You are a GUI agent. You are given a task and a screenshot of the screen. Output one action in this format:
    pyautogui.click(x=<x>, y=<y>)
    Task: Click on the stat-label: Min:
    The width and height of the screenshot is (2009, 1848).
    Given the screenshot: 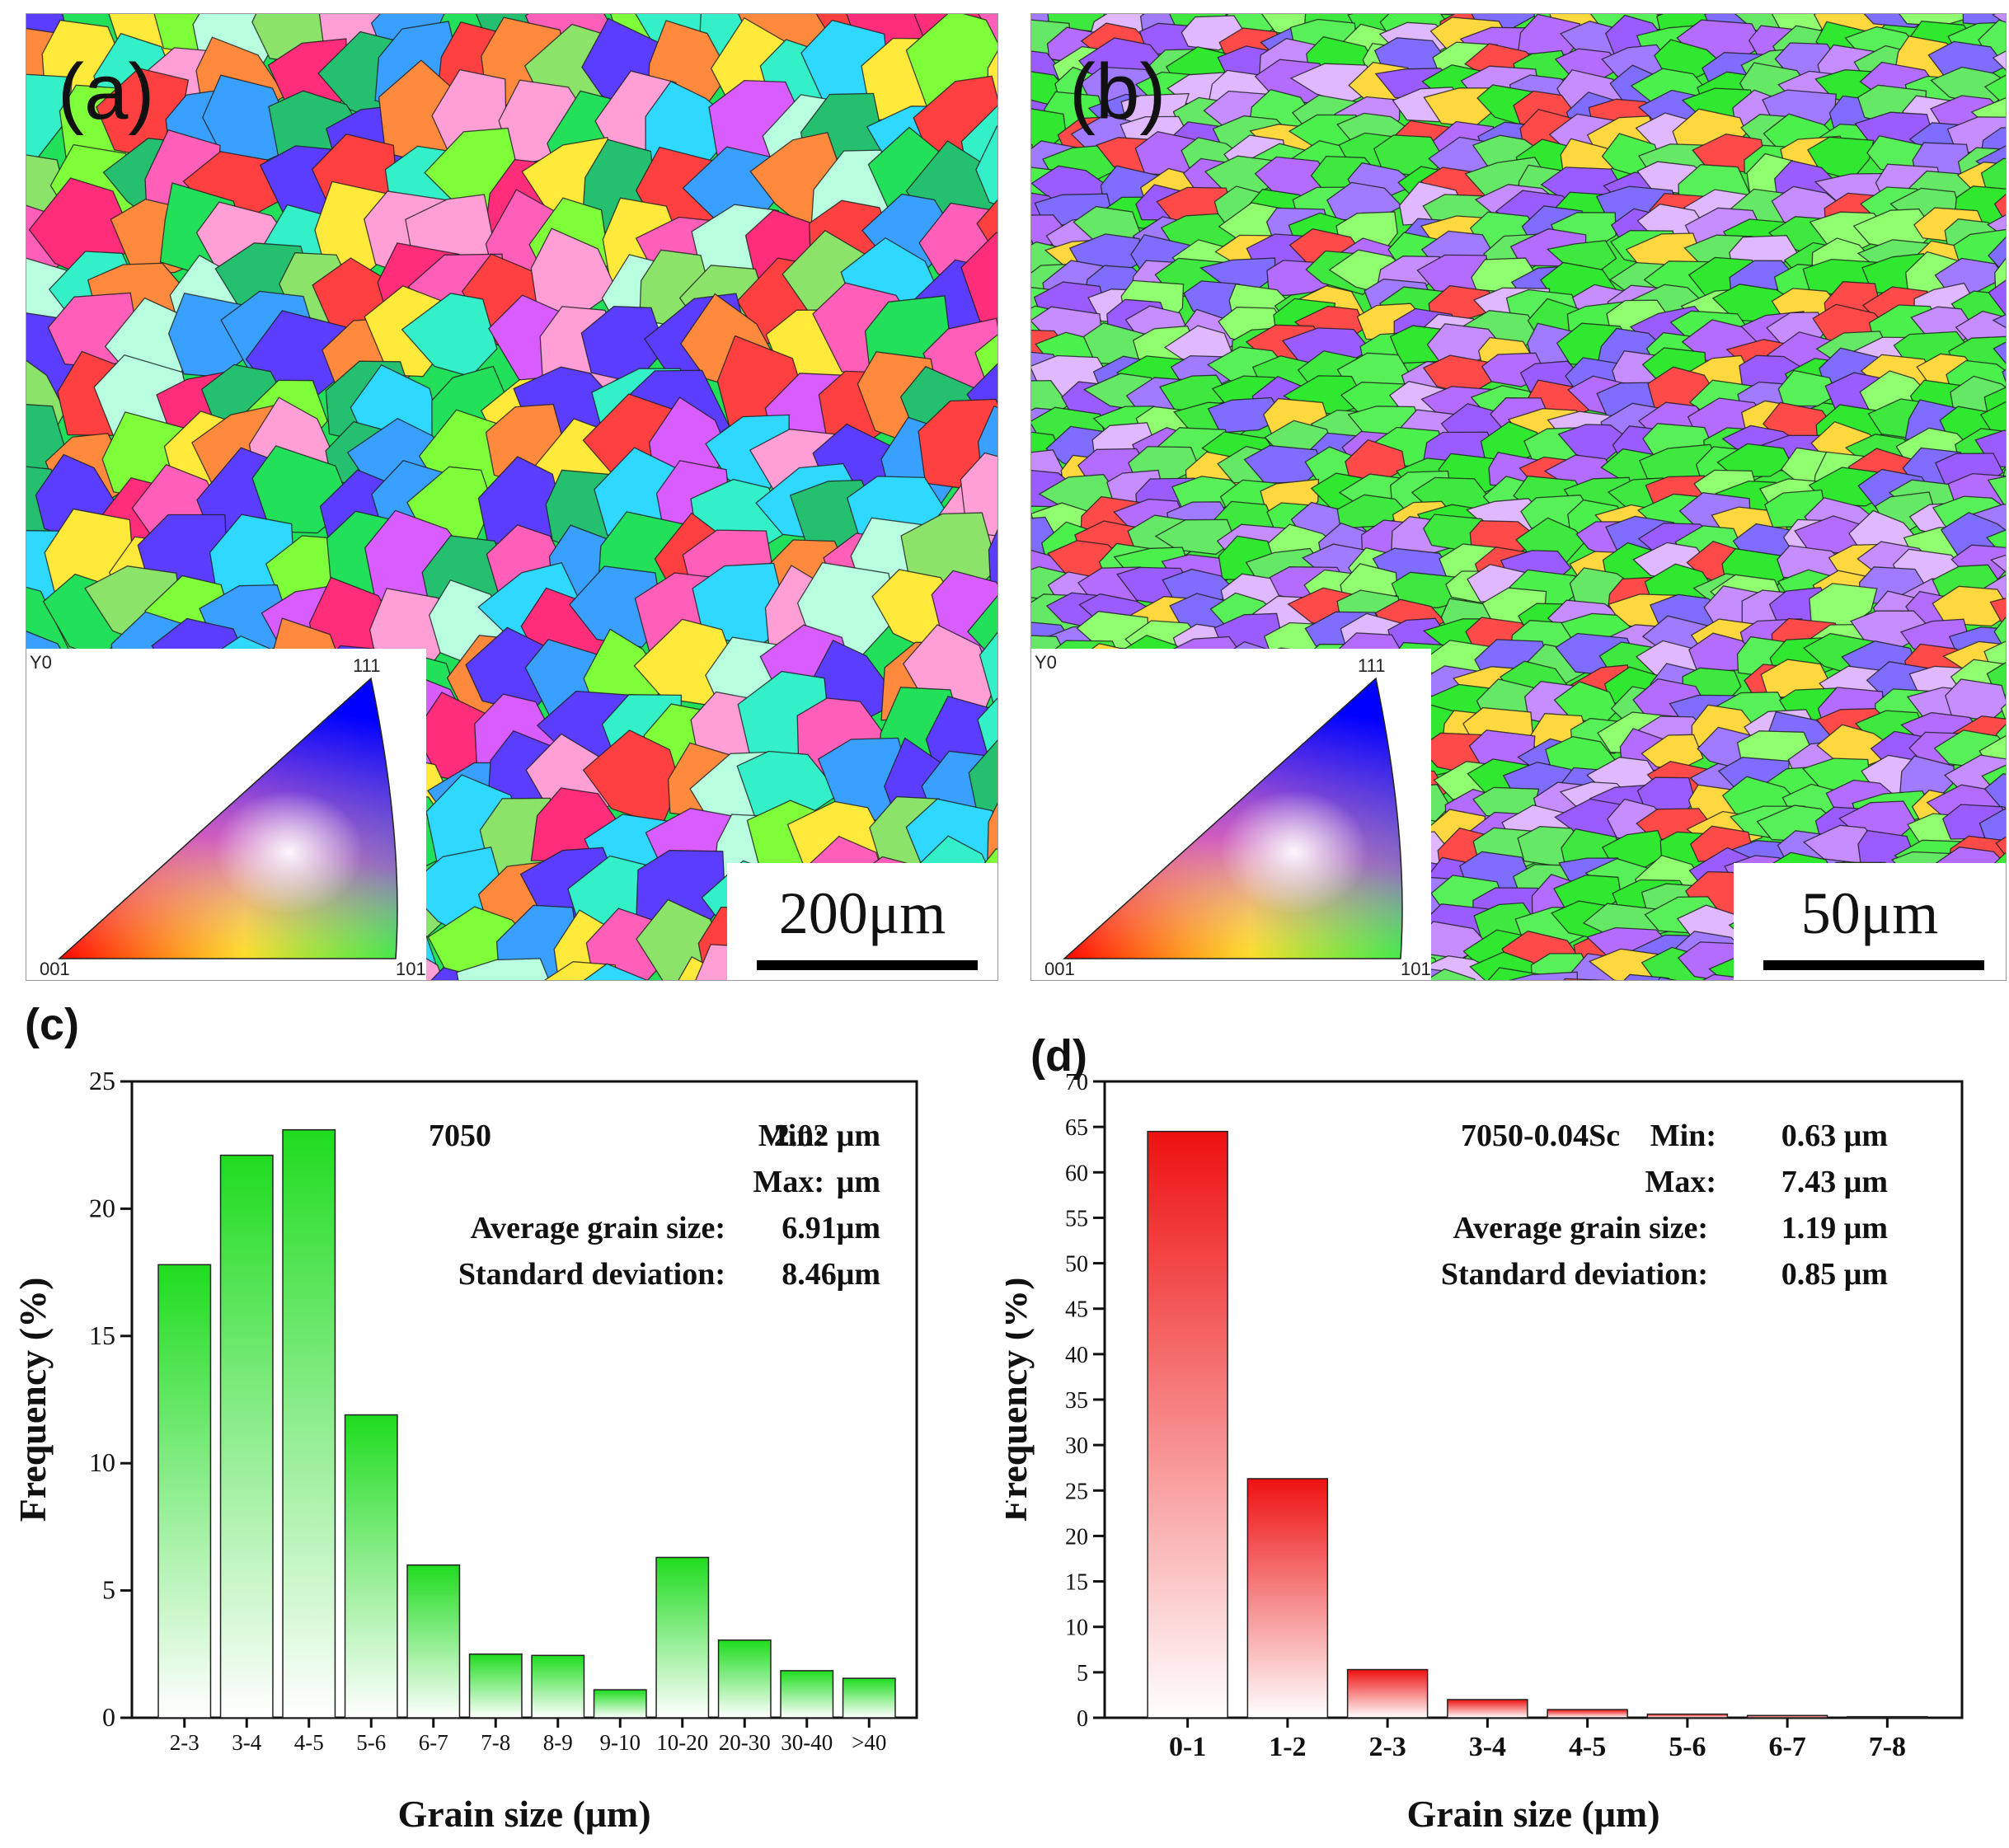 What is the action you would take?
    pyautogui.click(x=1683, y=1136)
    